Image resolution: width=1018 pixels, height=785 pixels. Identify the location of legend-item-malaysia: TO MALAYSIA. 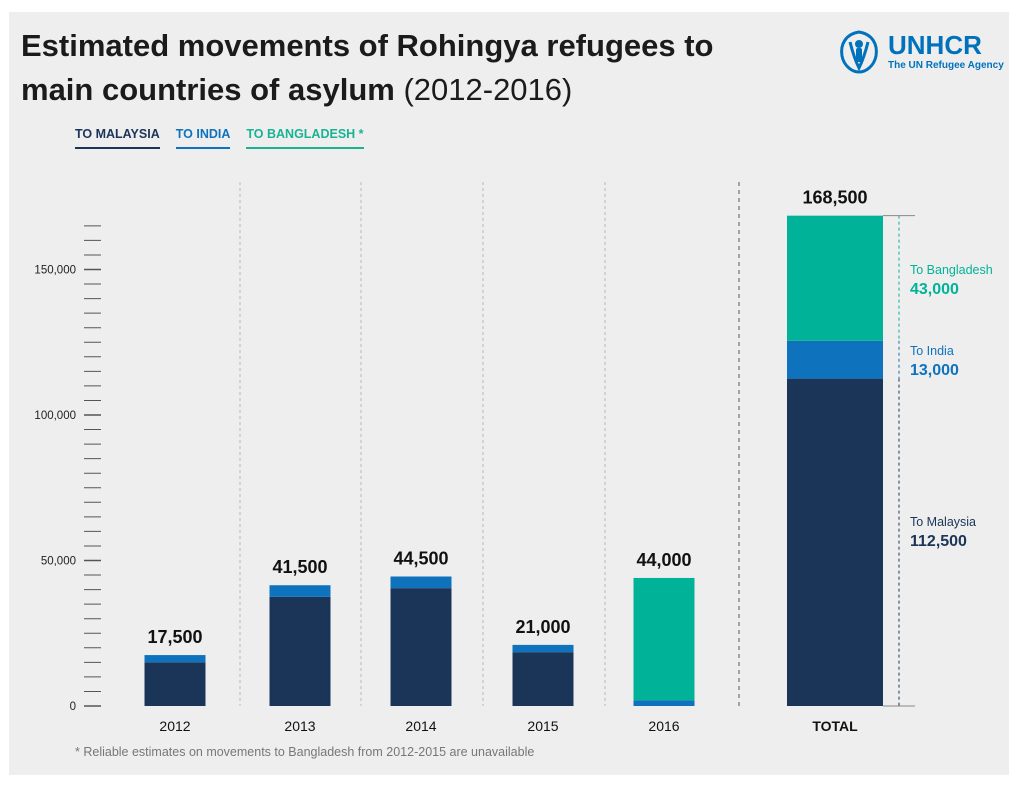
(117, 138).